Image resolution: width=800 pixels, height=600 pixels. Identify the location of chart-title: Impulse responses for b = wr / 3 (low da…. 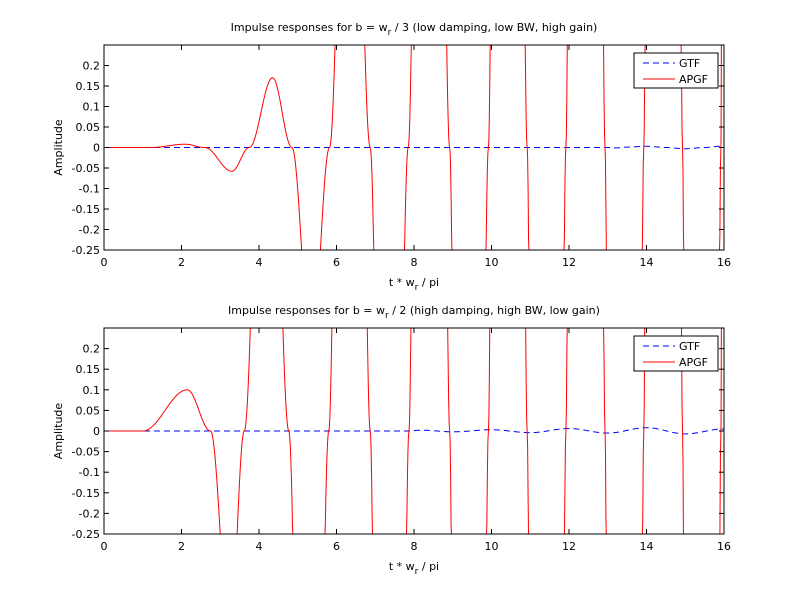
(414, 29).